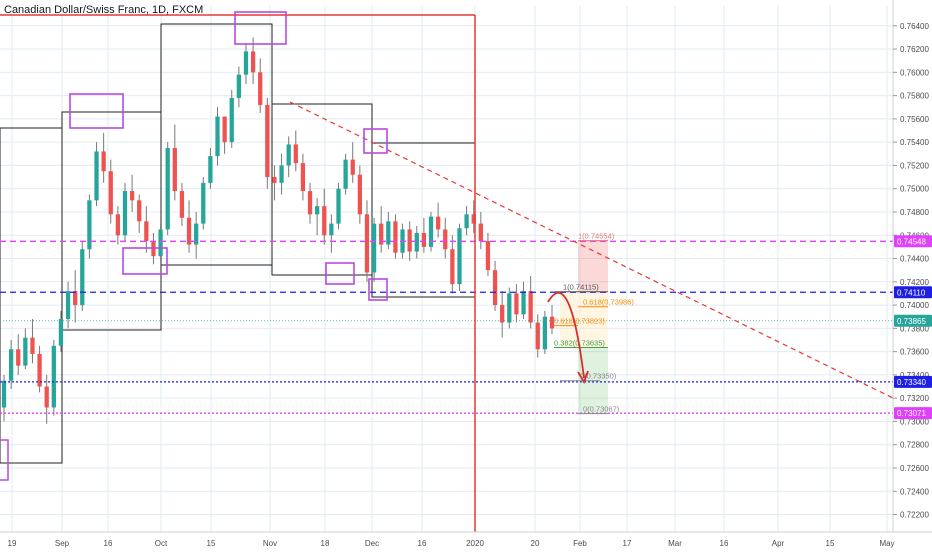  I want to click on price-tick-label: 0.75000, so click(914, 189).